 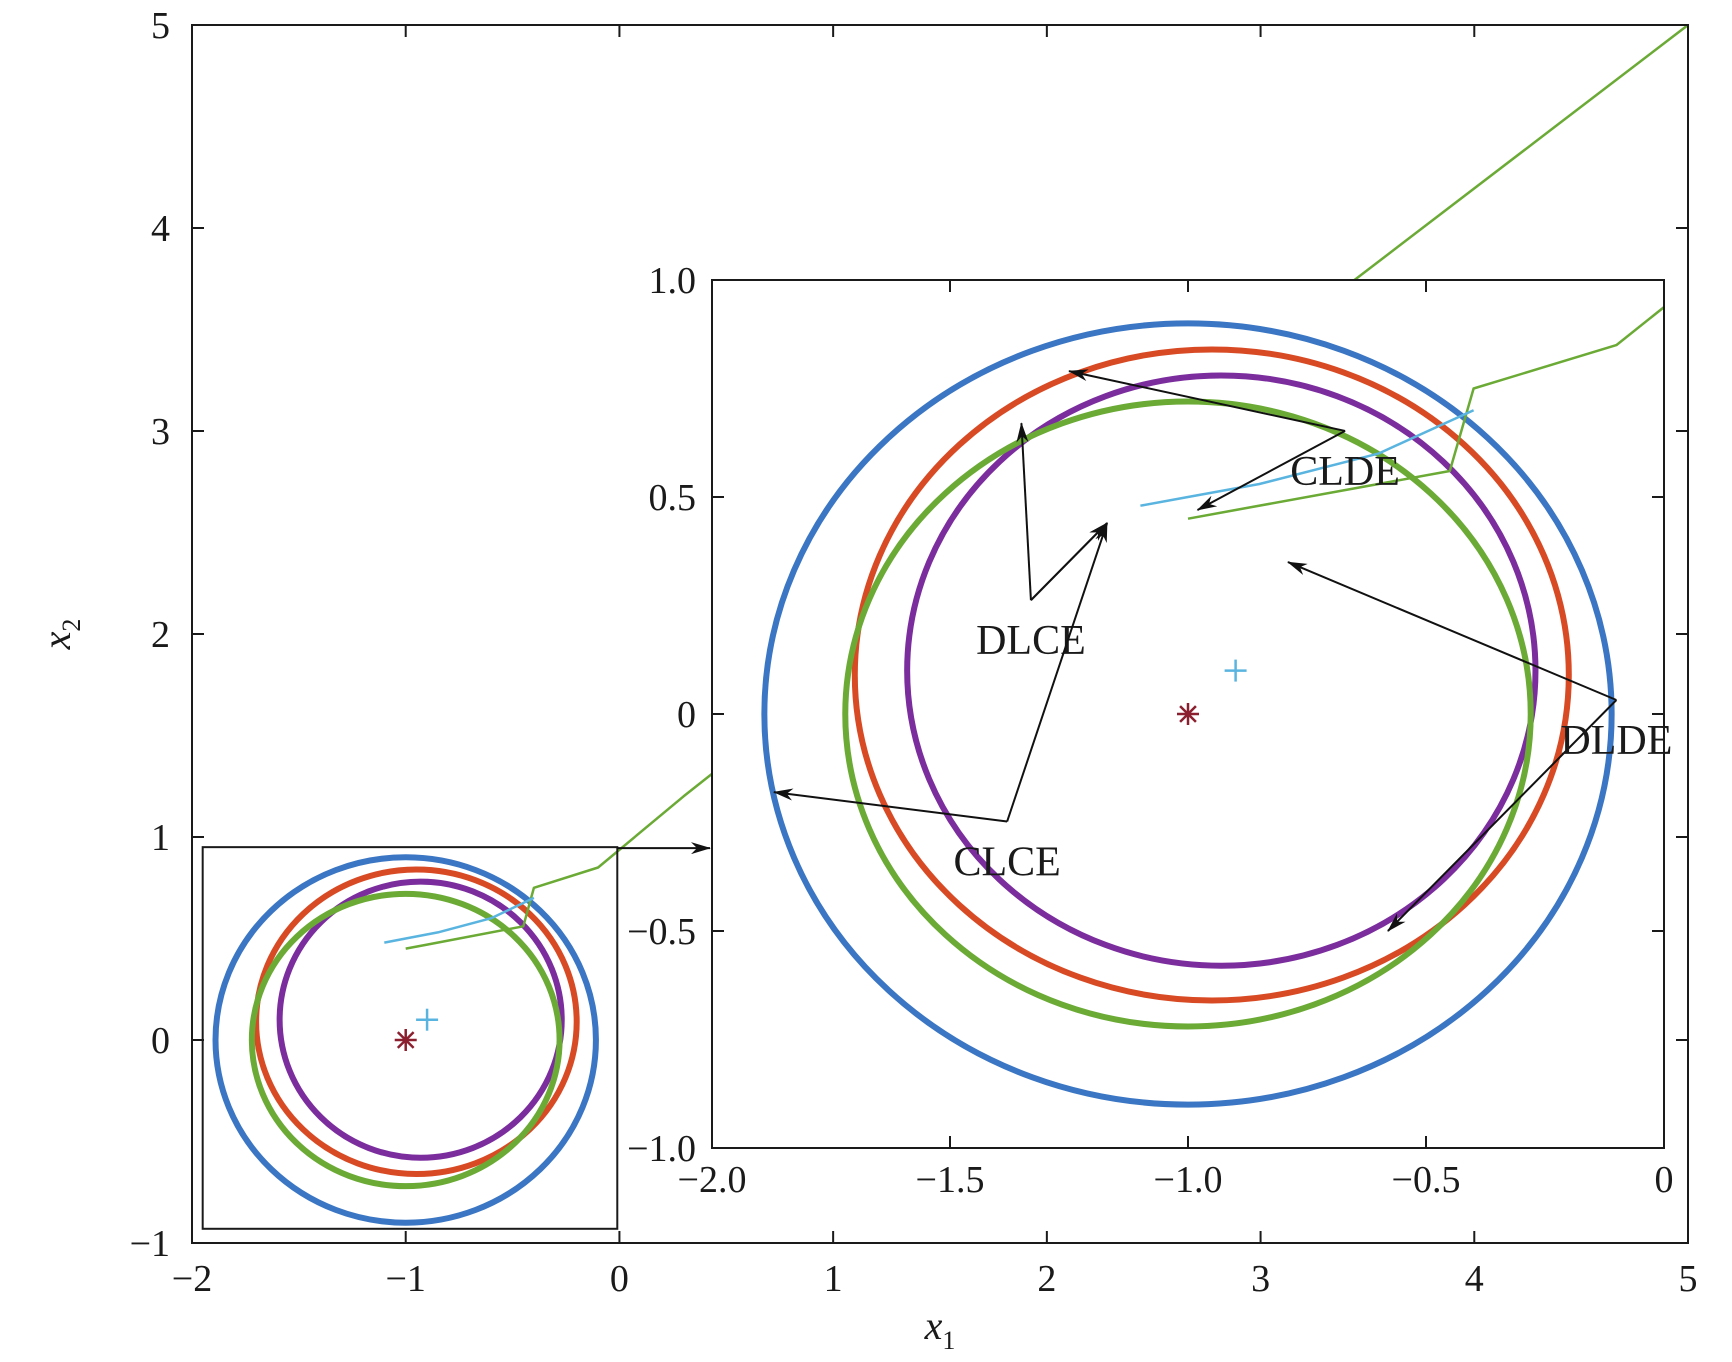 What do you see at coordinates (160, 635) in the screenshot?
I see `main-y-tick-label: 2` at bounding box center [160, 635].